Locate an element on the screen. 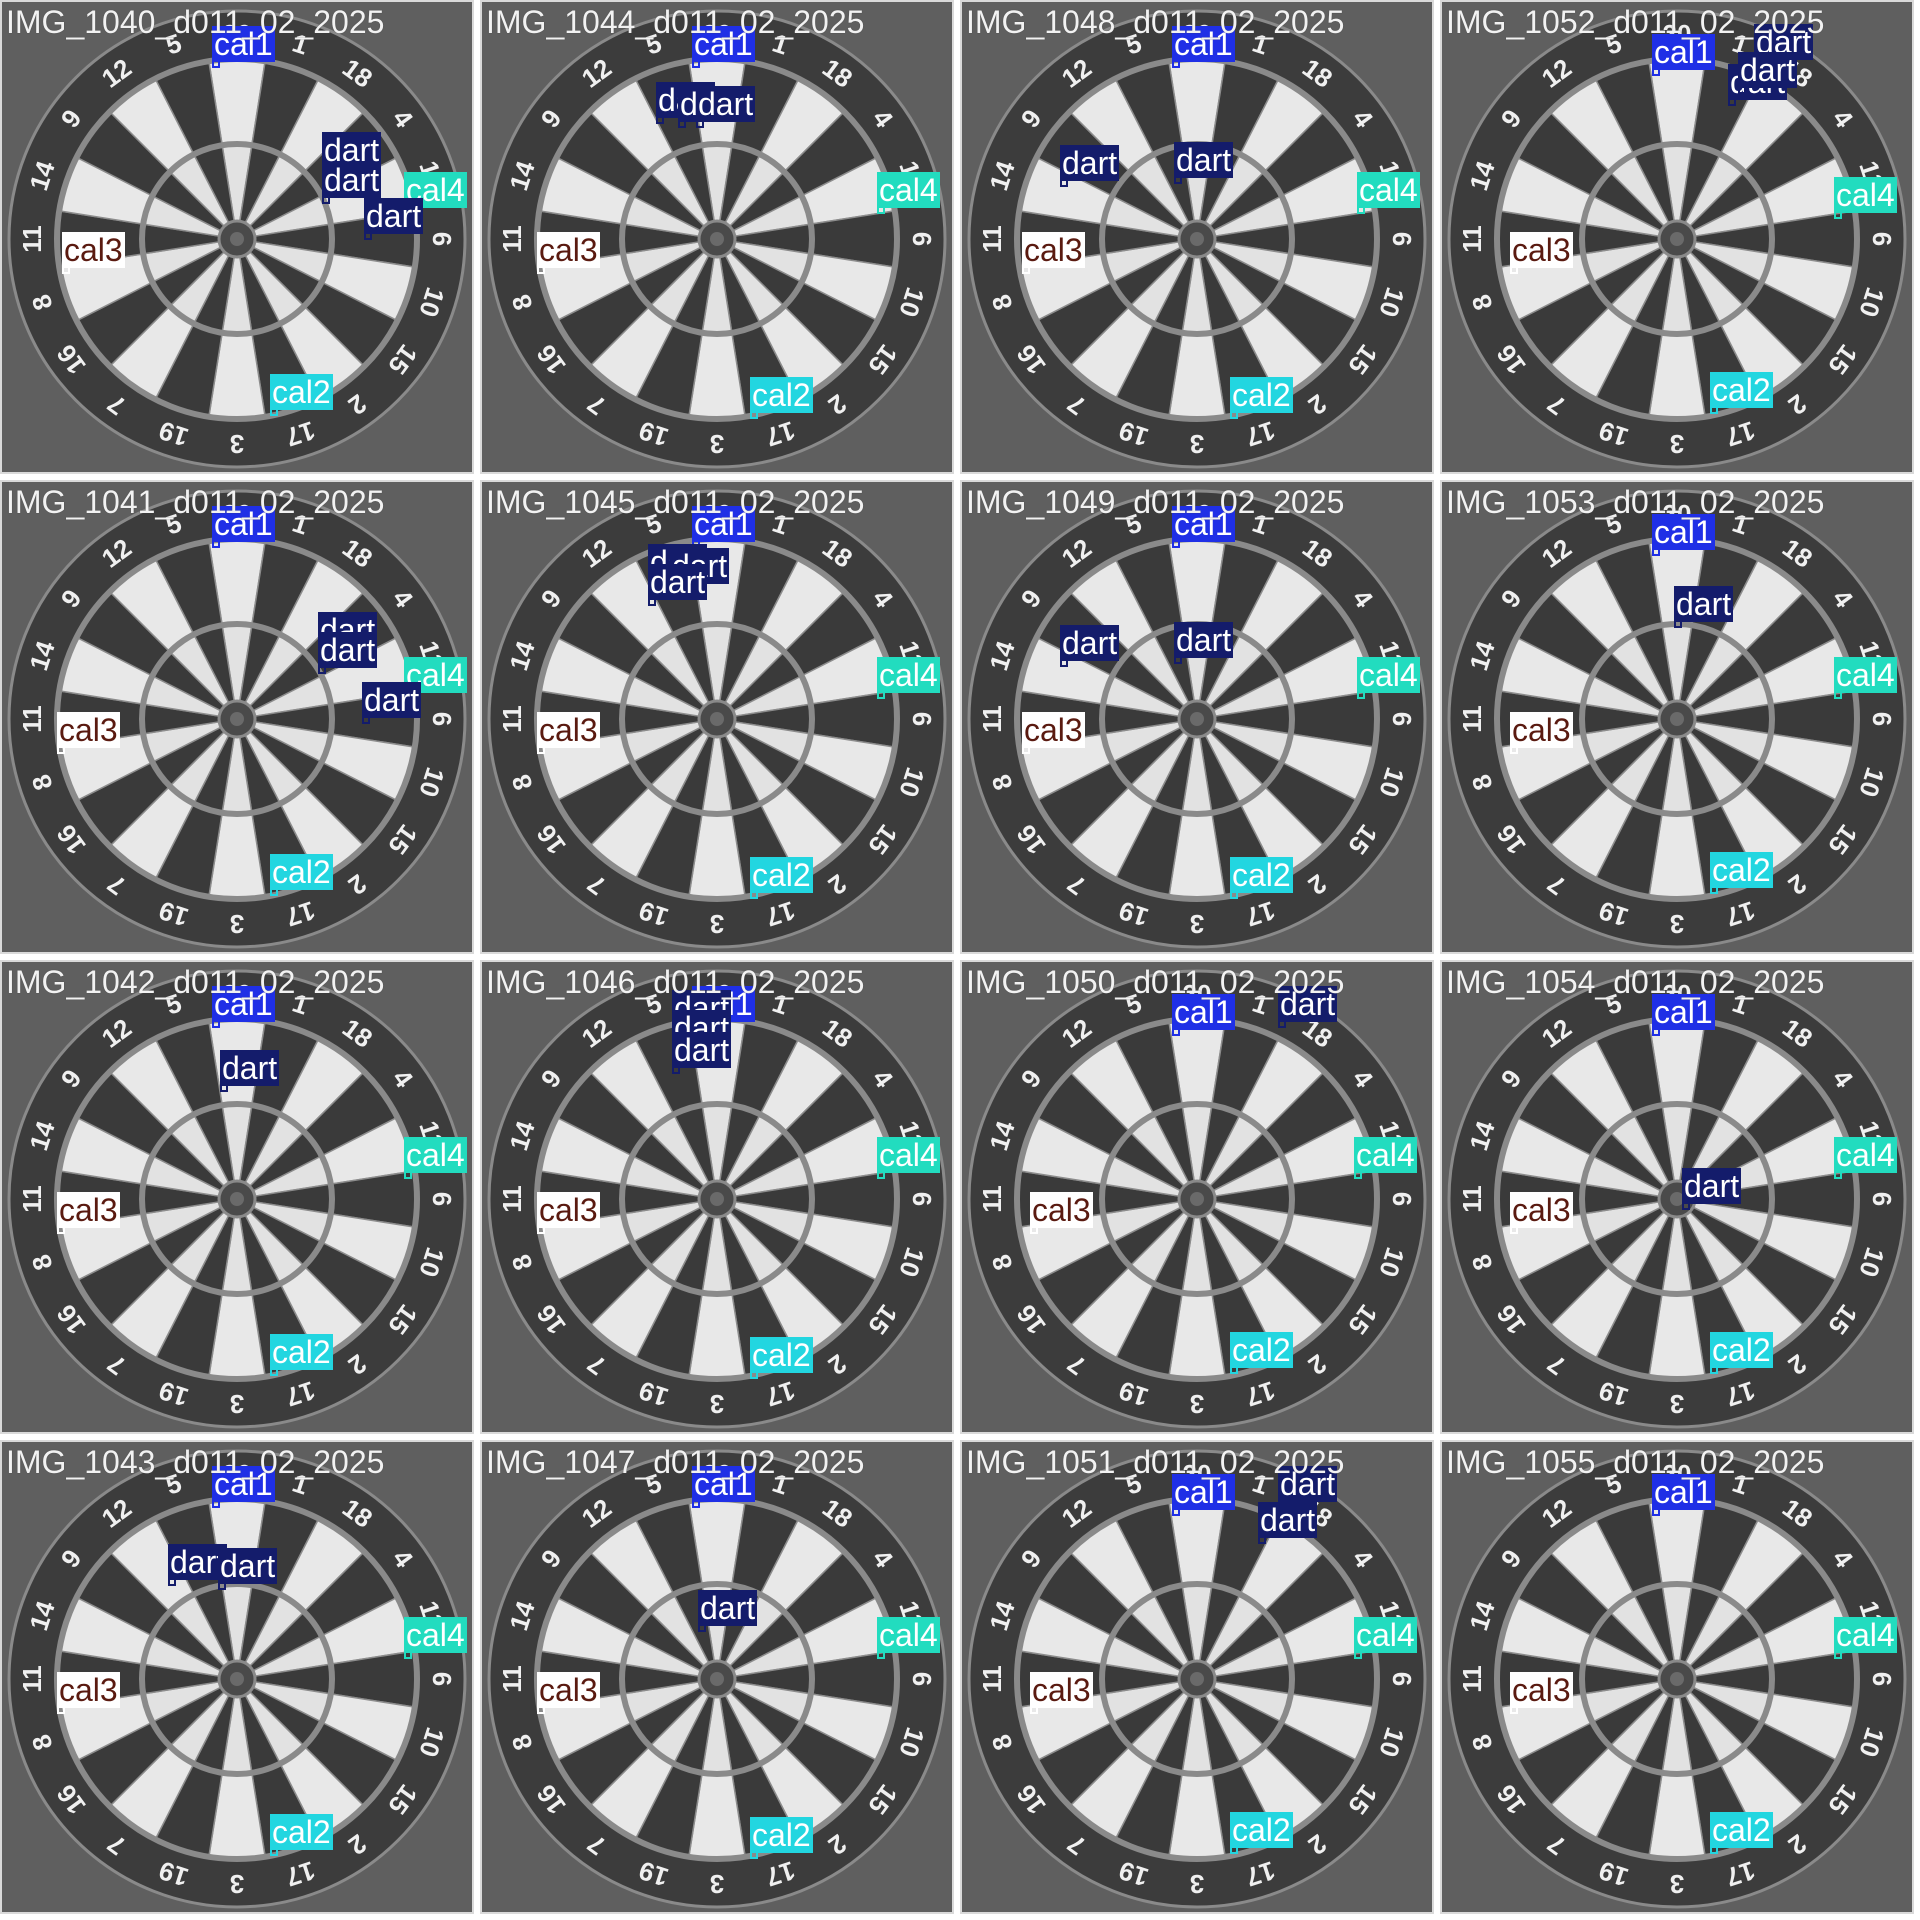 This screenshot has width=1920, height=1920. tile-filename: IMG_1044_d011_02_2025 is located at coordinates (675, 22).